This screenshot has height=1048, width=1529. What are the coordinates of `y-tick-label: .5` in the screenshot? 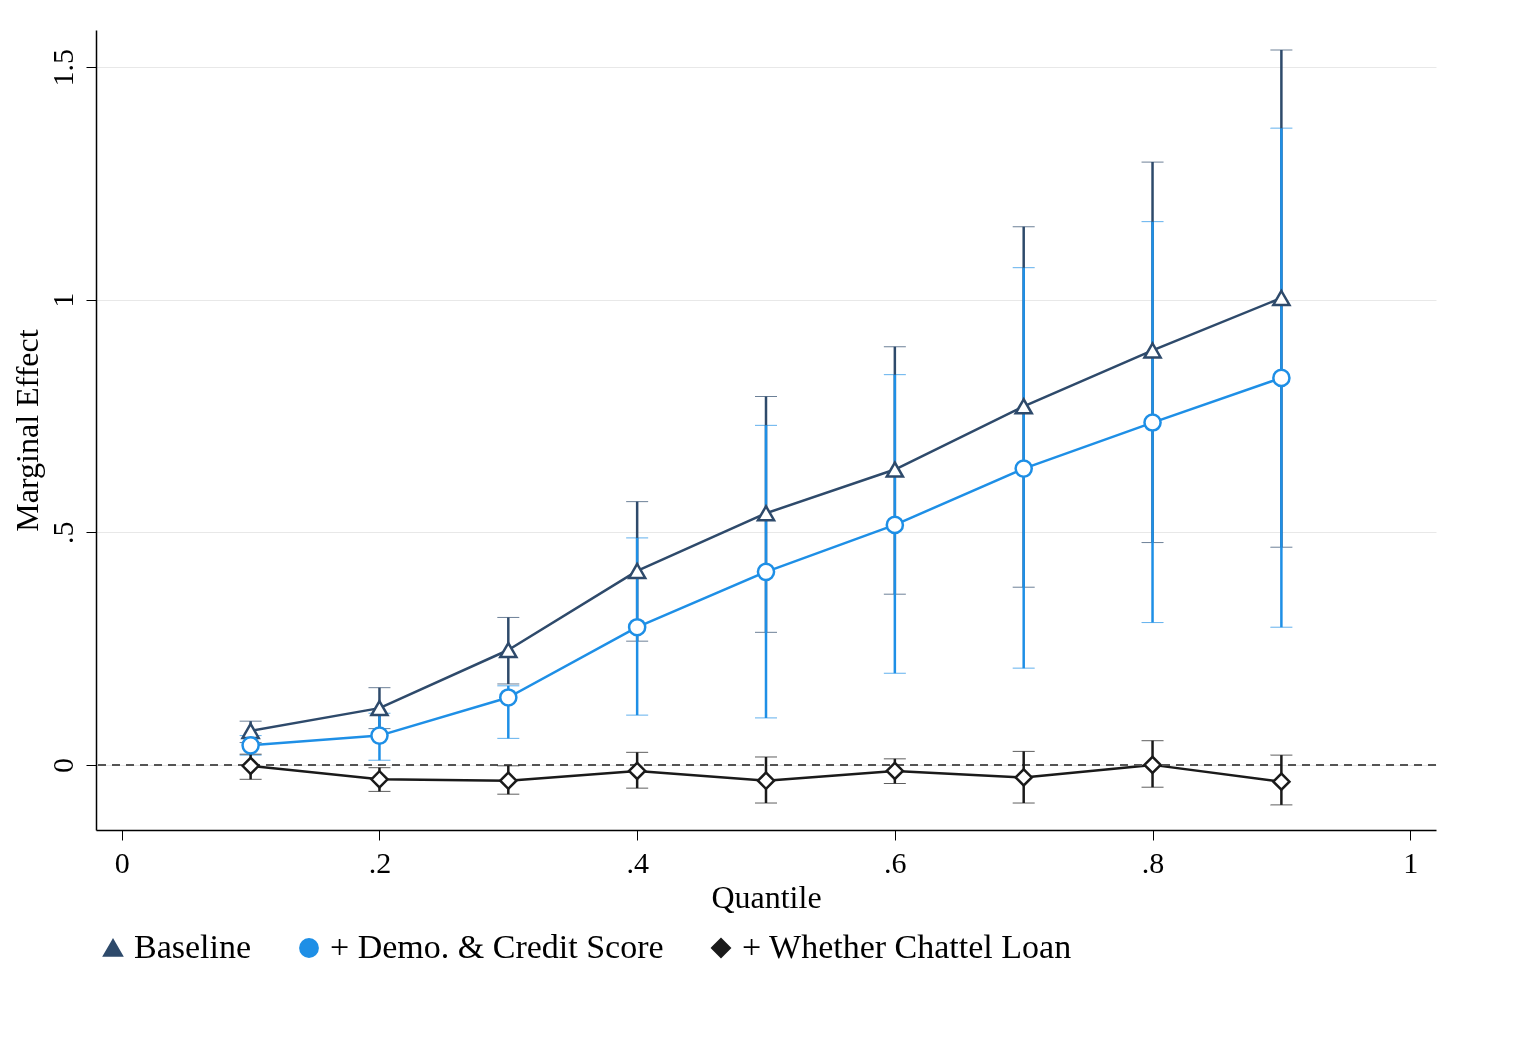 It's located at (62, 533).